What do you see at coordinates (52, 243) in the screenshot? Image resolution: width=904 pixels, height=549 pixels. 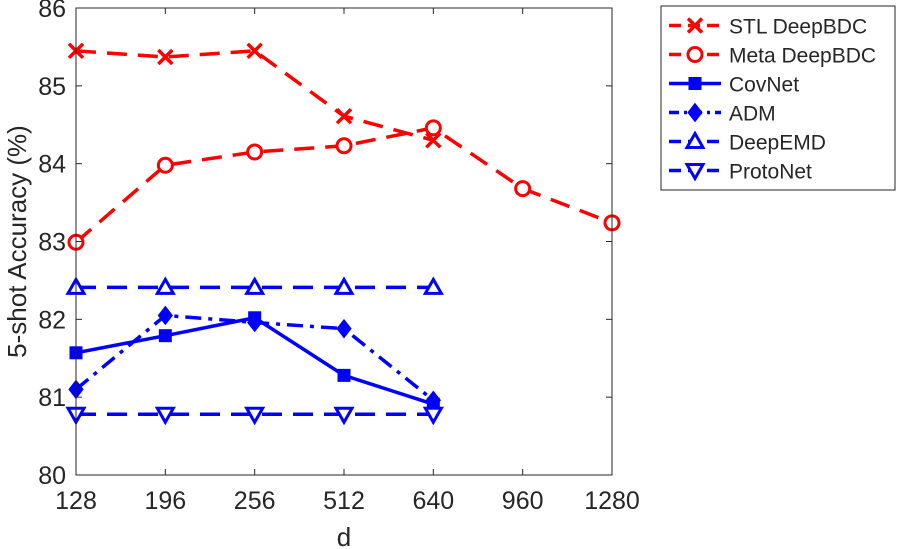 I see `y-tick-label: 83` at bounding box center [52, 243].